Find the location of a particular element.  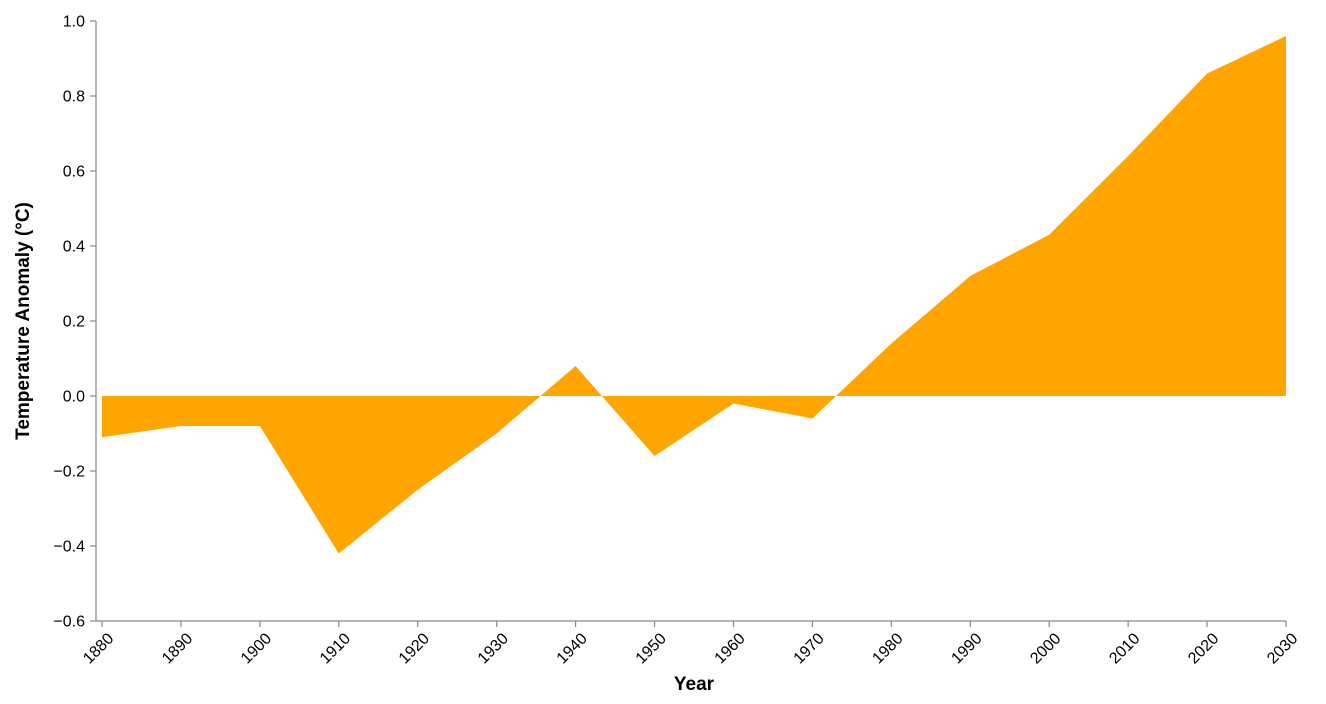

y-tick-label: 0.2 is located at coordinates (74, 322).